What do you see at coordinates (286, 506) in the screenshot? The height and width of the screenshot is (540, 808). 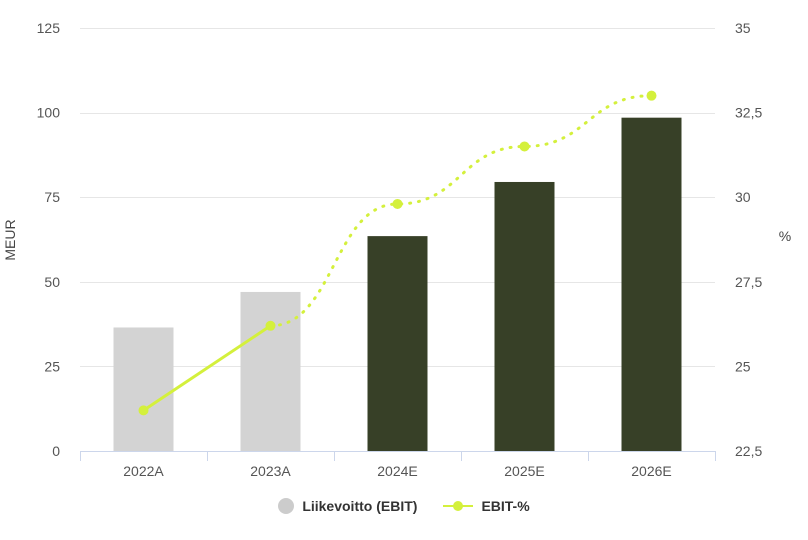 I see `legend-marker-bar` at bounding box center [286, 506].